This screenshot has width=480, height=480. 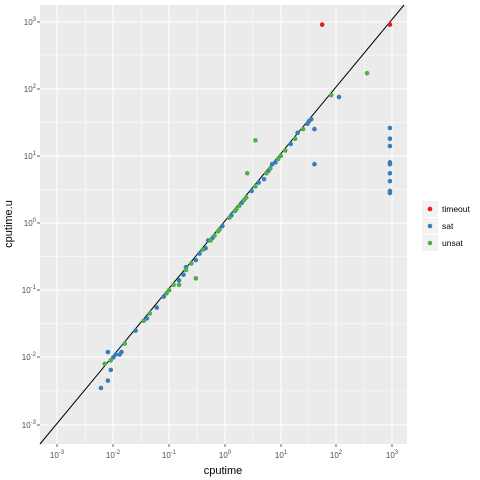 I want to click on y-tick-label: 10⁻³, so click(x=29, y=425).